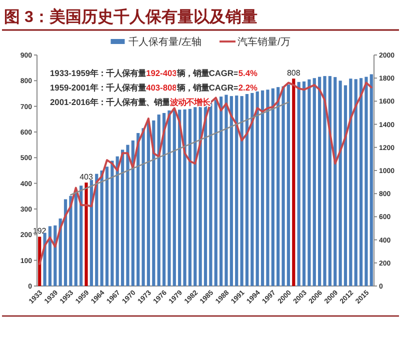  Describe the element at coordinates (248, 73) in the screenshot. I see `annotation: 5.4%` at that location.